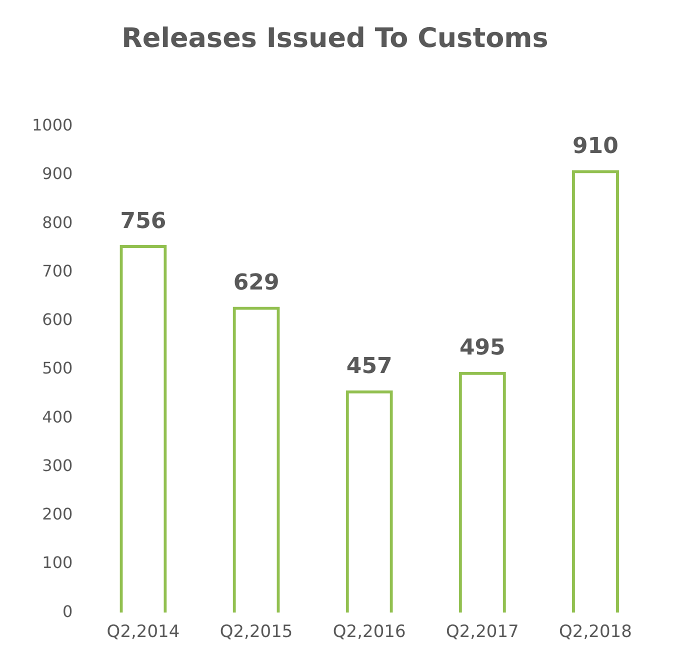  Describe the element at coordinates (57, 368) in the screenshot. I see `y-tick-label: 500` at that location.